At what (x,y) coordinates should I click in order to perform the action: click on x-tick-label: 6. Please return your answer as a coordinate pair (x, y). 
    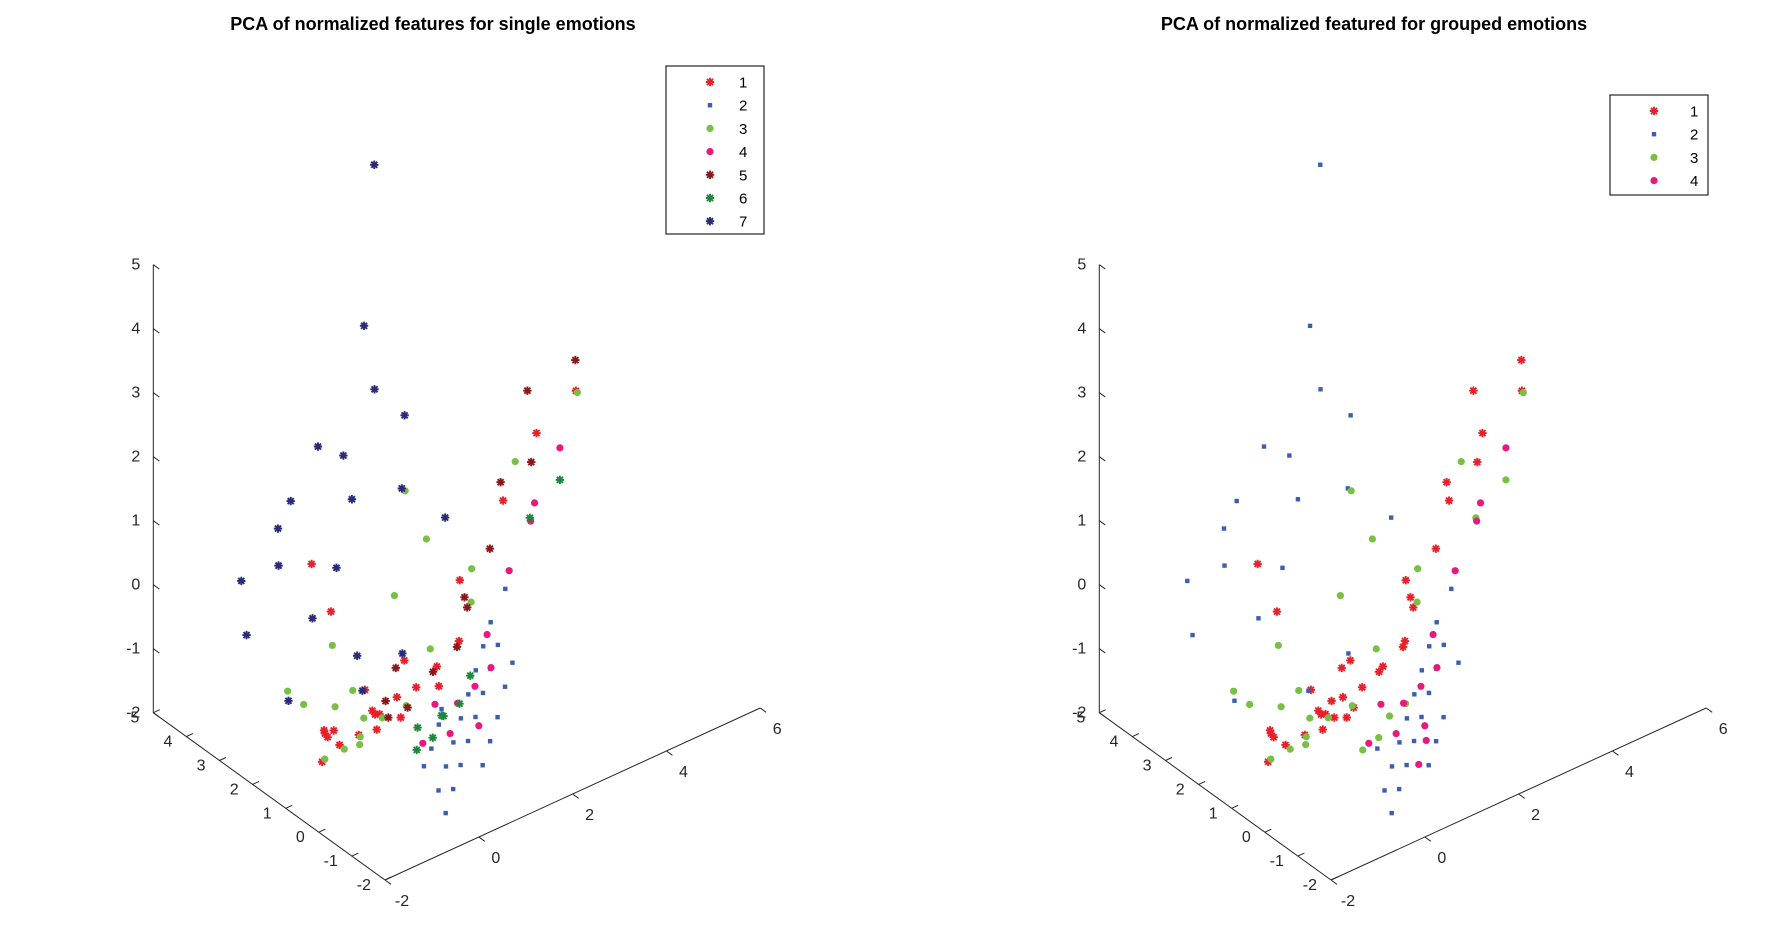
    Looking at the image, I should click on (1723, 729).